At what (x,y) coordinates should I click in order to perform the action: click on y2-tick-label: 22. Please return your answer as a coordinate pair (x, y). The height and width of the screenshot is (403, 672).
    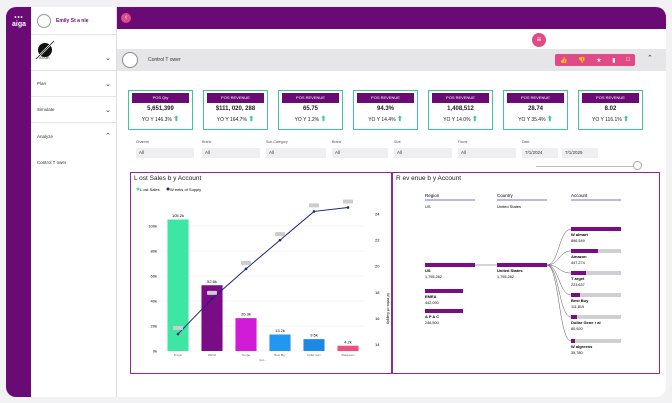
    Looking at the image, I should click on (377, 240).